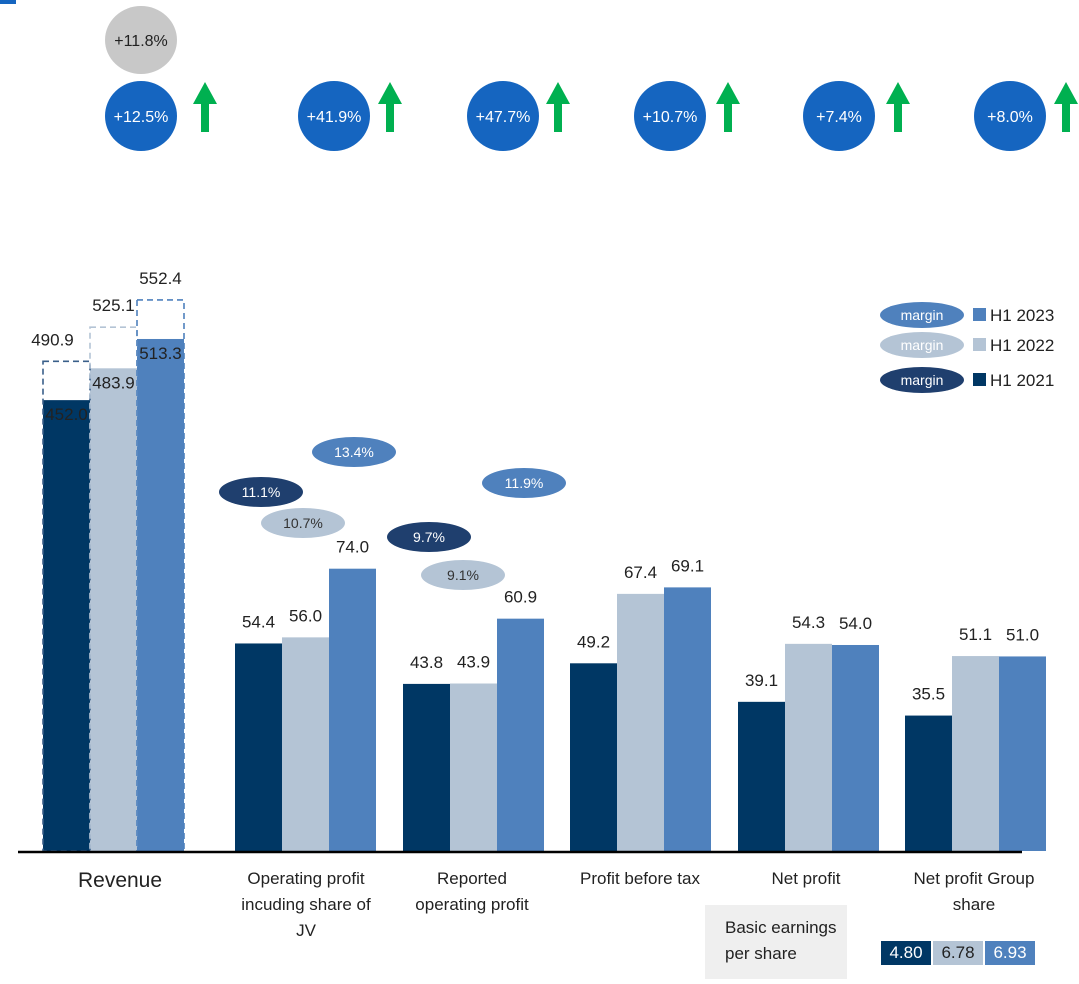 The width and height of the screenshot is (1079, 984). I want to click on category-label-1: Operating profit incuding share of JV, so click(306, 904).